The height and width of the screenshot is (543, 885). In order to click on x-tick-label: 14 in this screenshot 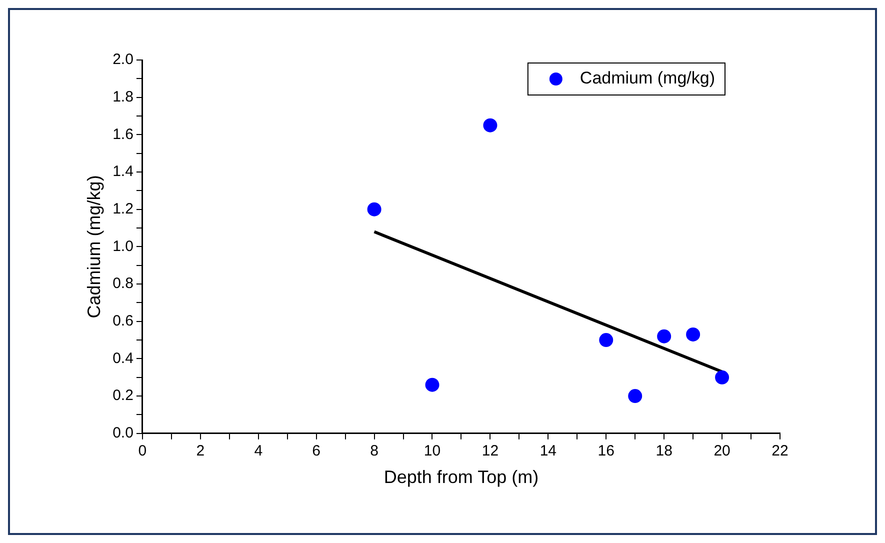, I will do `click(548, 451)`.